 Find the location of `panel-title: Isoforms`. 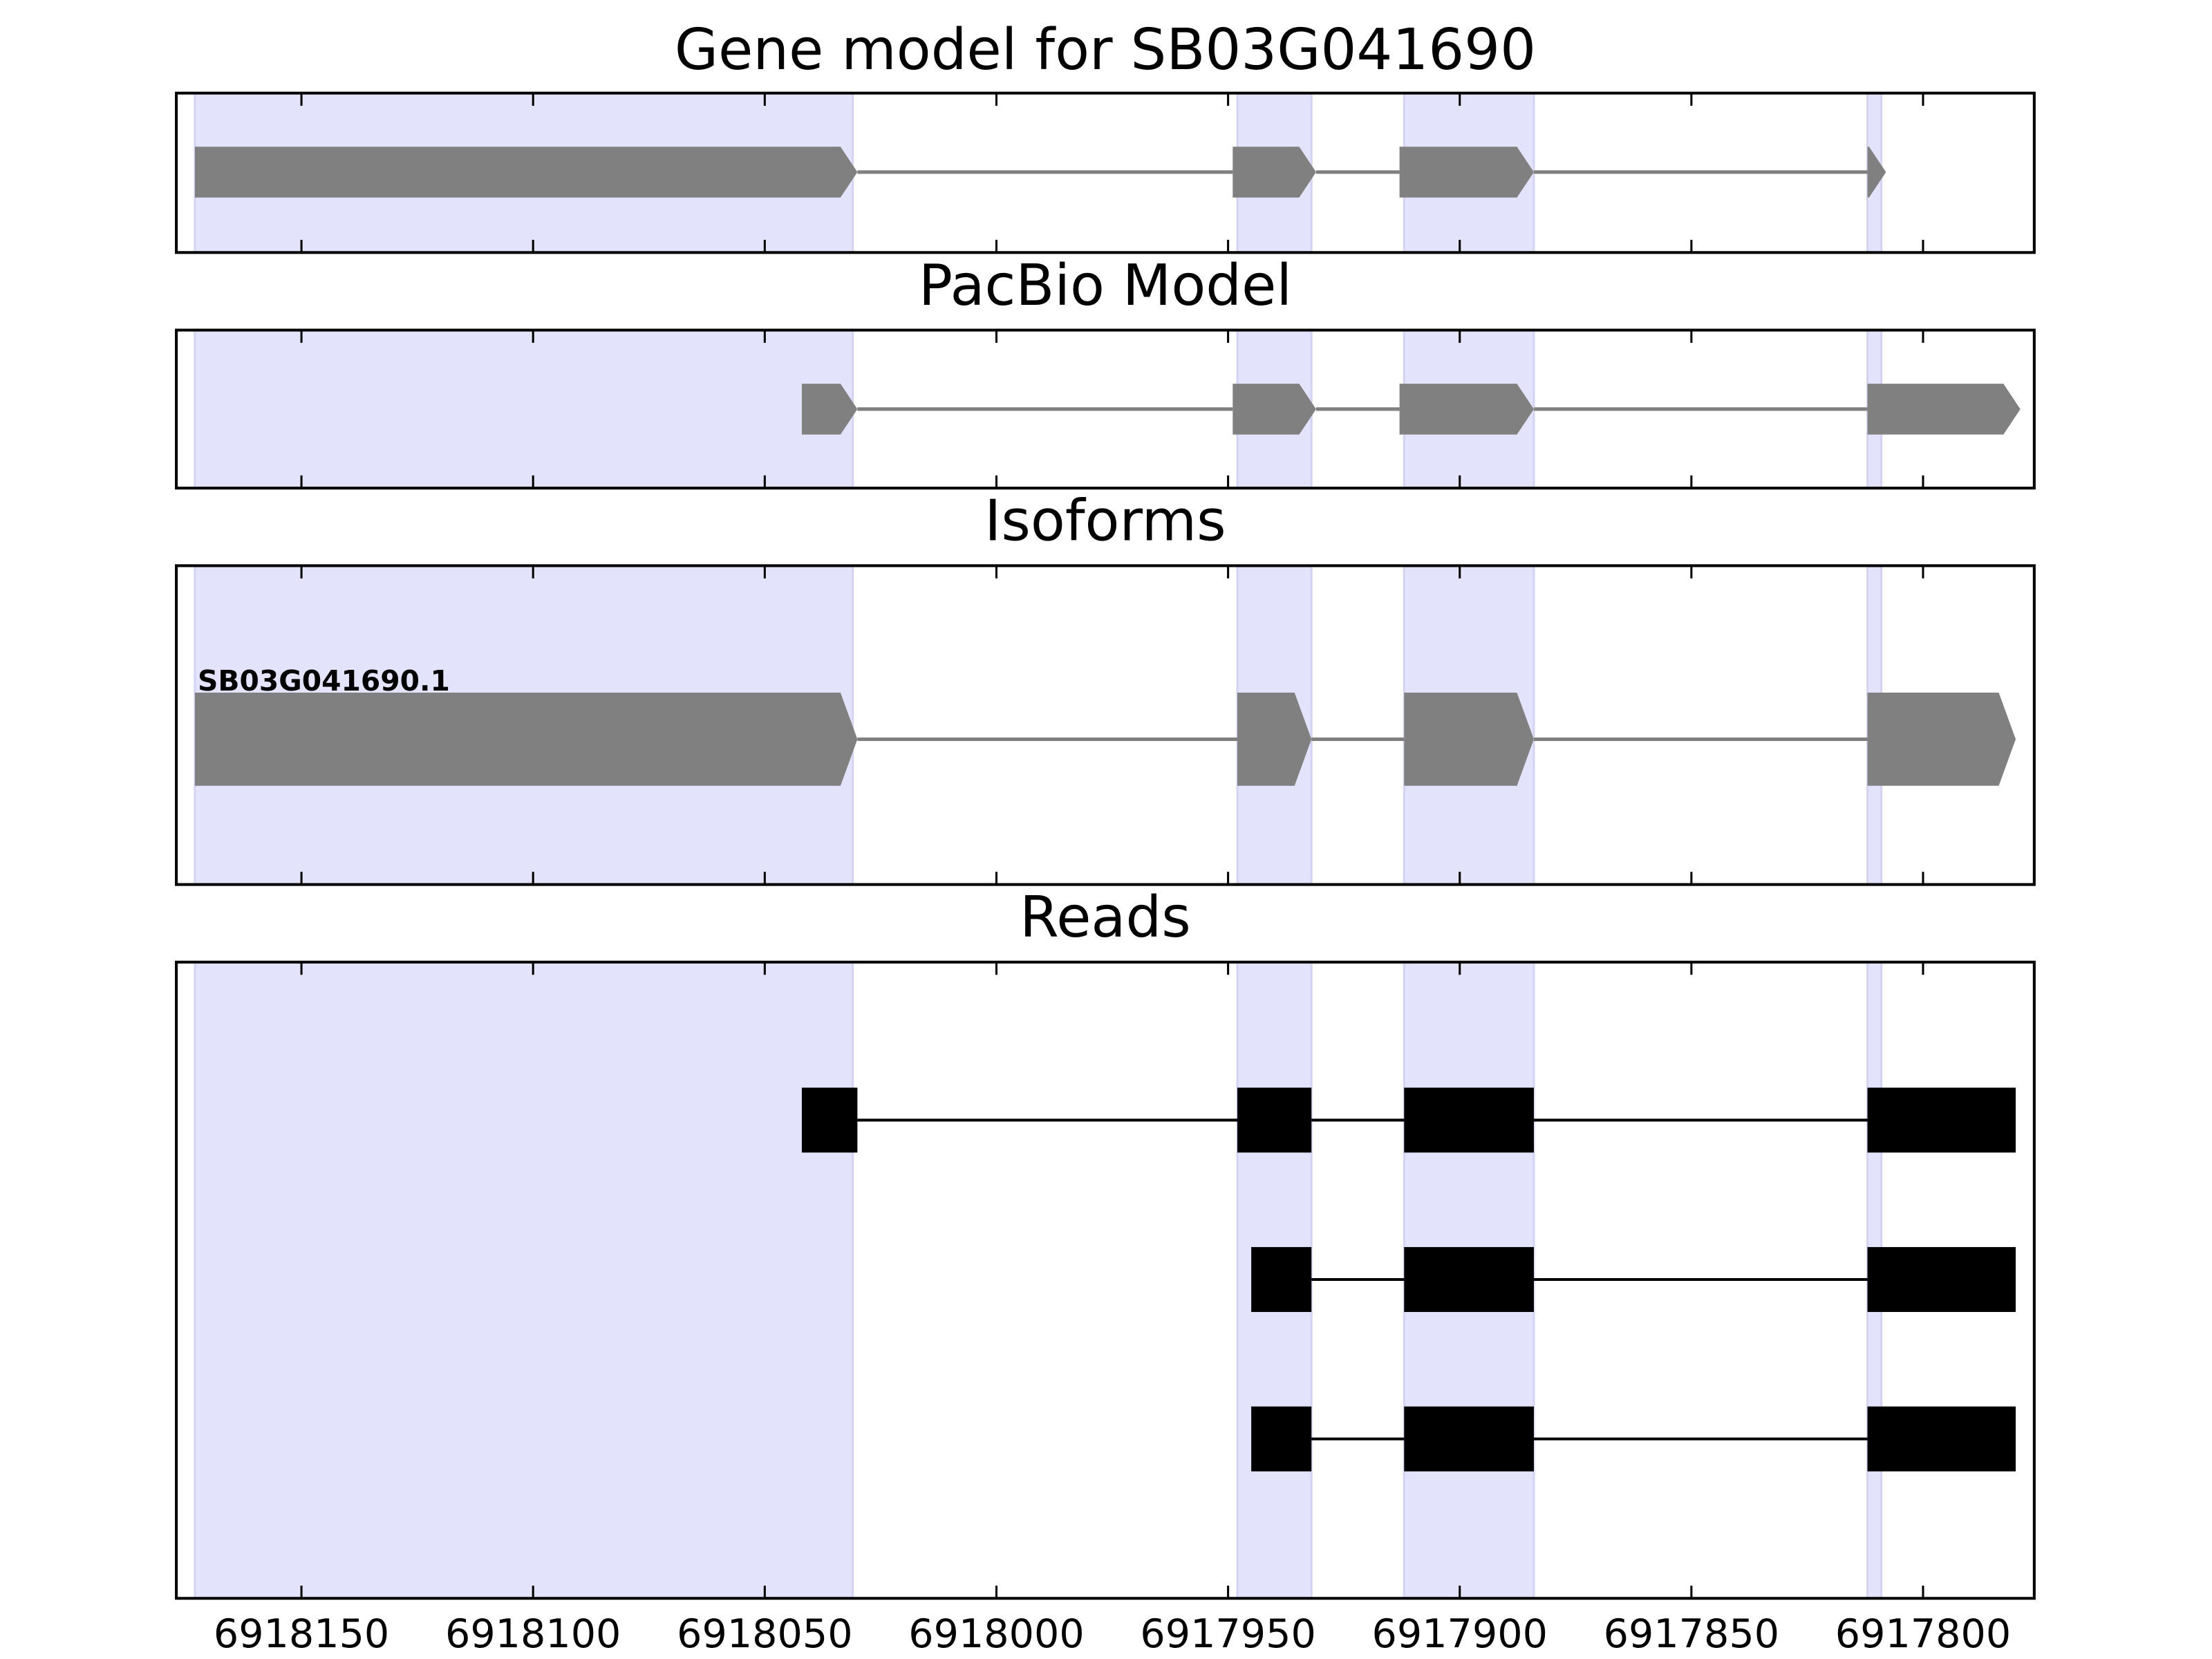

panel-title: Isoforms is located at coordinates (1105, 521).